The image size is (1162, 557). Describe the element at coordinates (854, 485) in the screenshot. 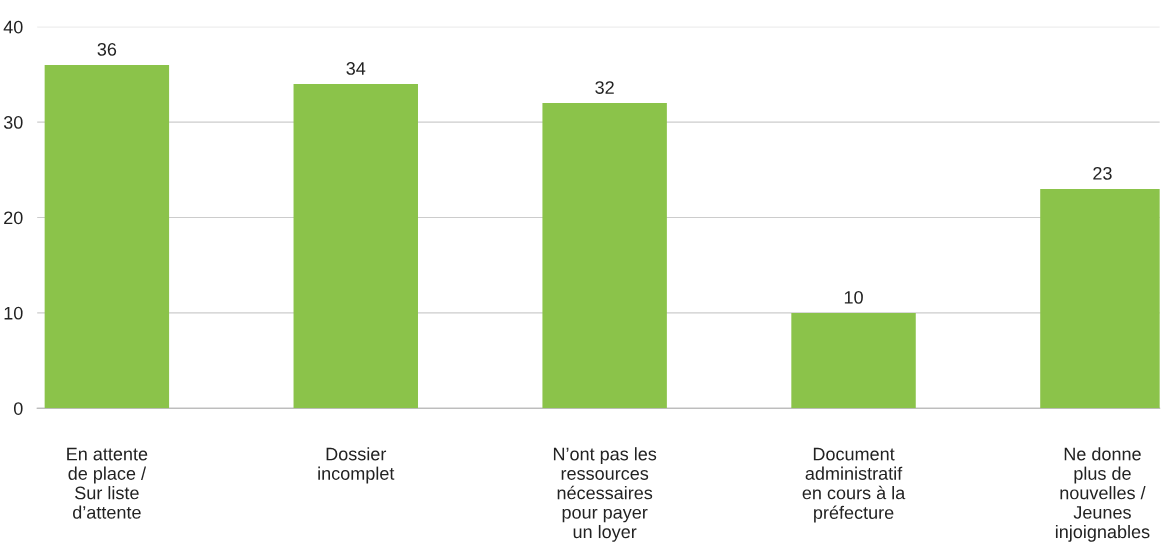

I see `x-tick-label: Document administratif en cours à la préfecture` at that location.